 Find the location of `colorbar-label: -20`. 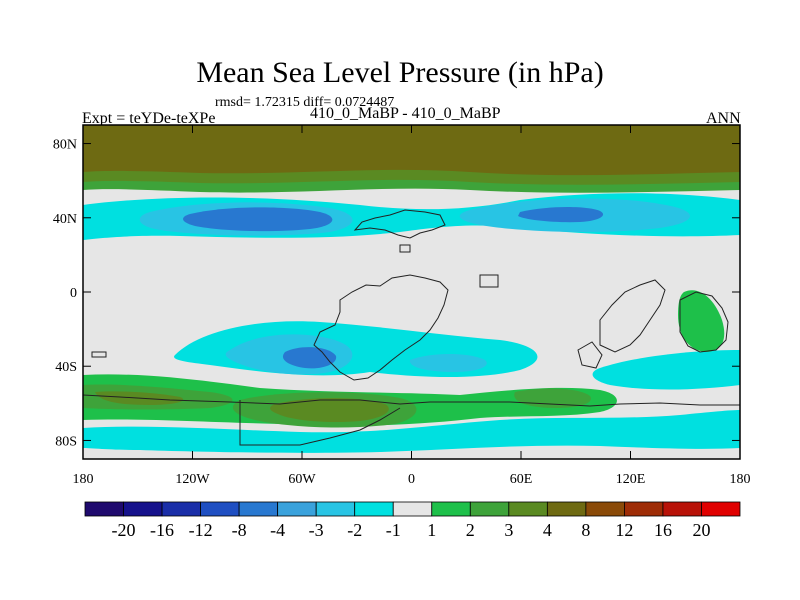

colorbar-label: -20 is located at coordinates (124, 530).